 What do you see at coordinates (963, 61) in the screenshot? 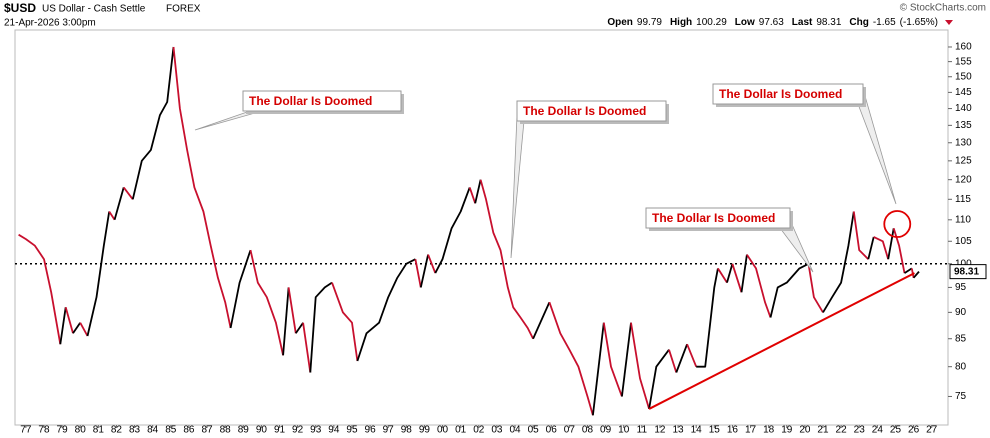
I see `y-tick-label: 155` at bounding box center [963, 61].